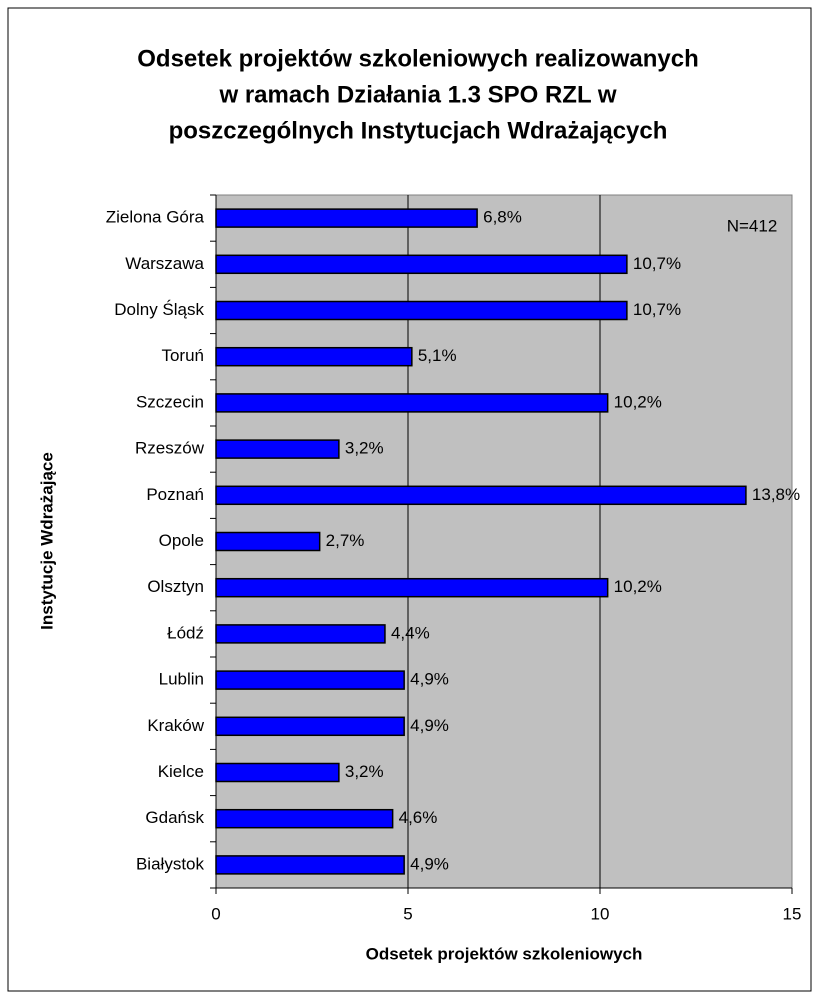 The image size is (819, 999). I want to click on y-axis-title: Instytucje Wdrażające, so click(46, 541).